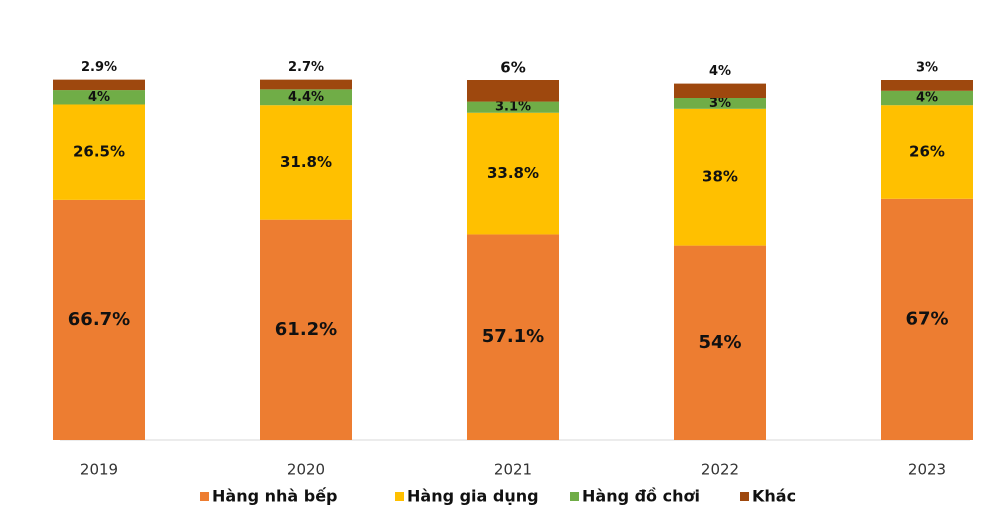 Image resolution: width=991 pixels, height=531 pixels. I want to click on legend-label: Hàng đồ chơi, so click(641, 496).